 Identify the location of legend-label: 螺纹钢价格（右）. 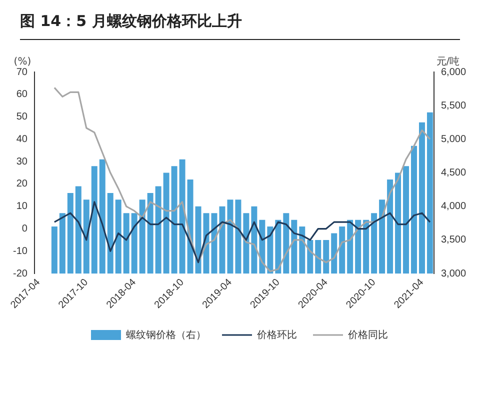
(166, 334).